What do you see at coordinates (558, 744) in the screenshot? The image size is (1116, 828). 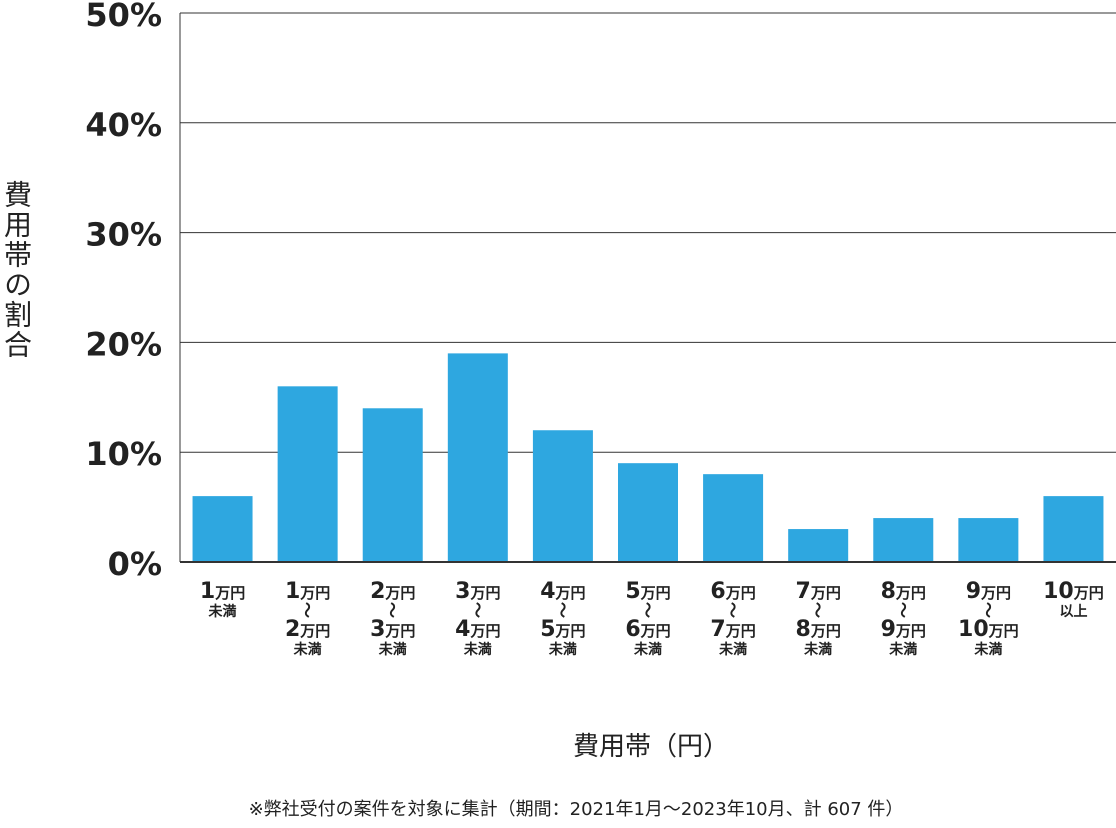 I see `x-axis-title-wrap: 費用帯（円）` at bounding box center [558, 744].